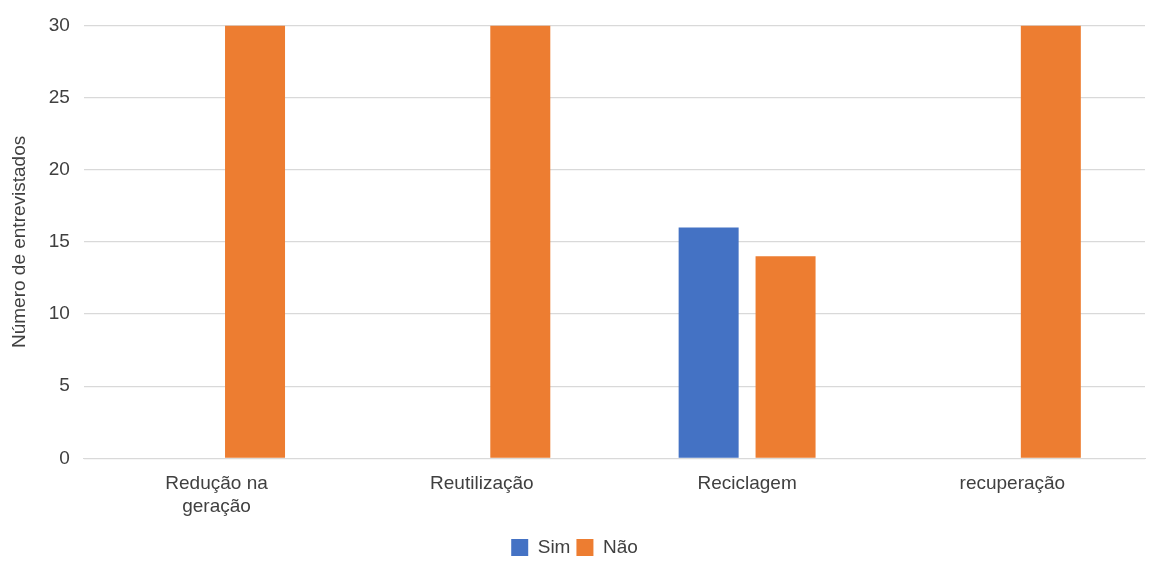 This screenshot has width=1149, height=571. Describe the element at coordinates (59, 241) in the screenshot. I see `y-tick-label: 15` at that location.